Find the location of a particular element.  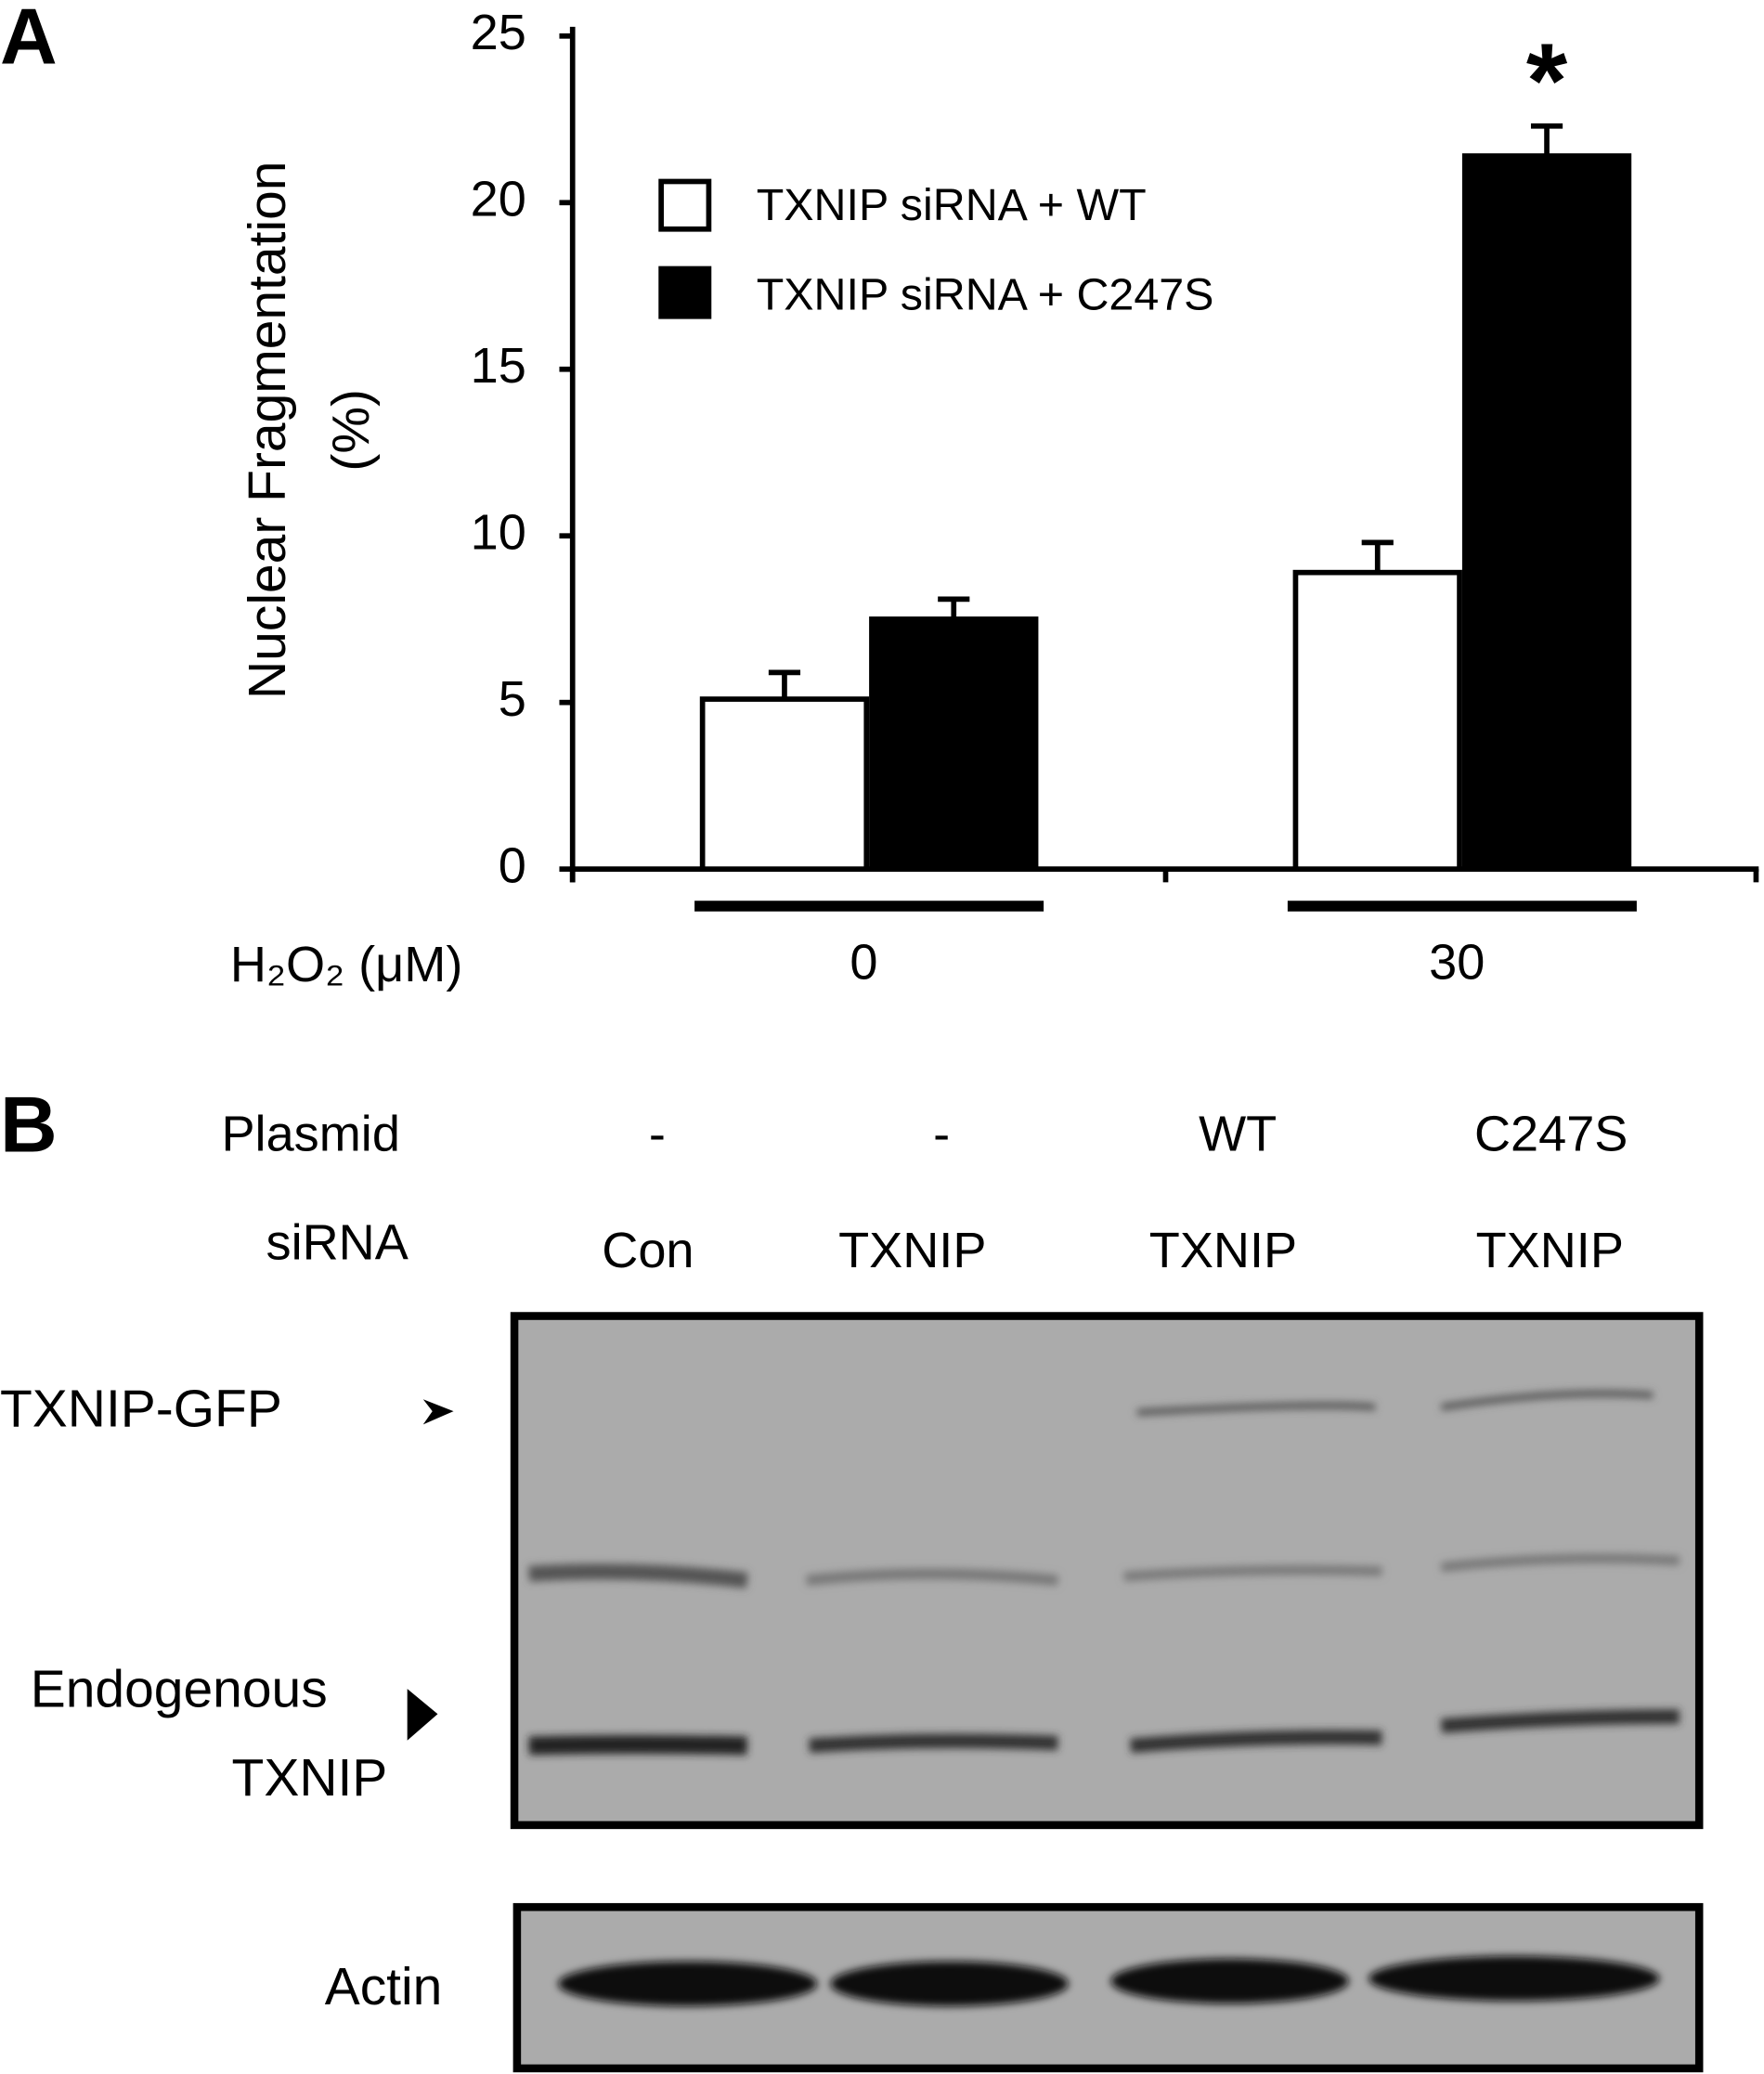

y-tick-label: 25 is located at coordinates (498, 32).